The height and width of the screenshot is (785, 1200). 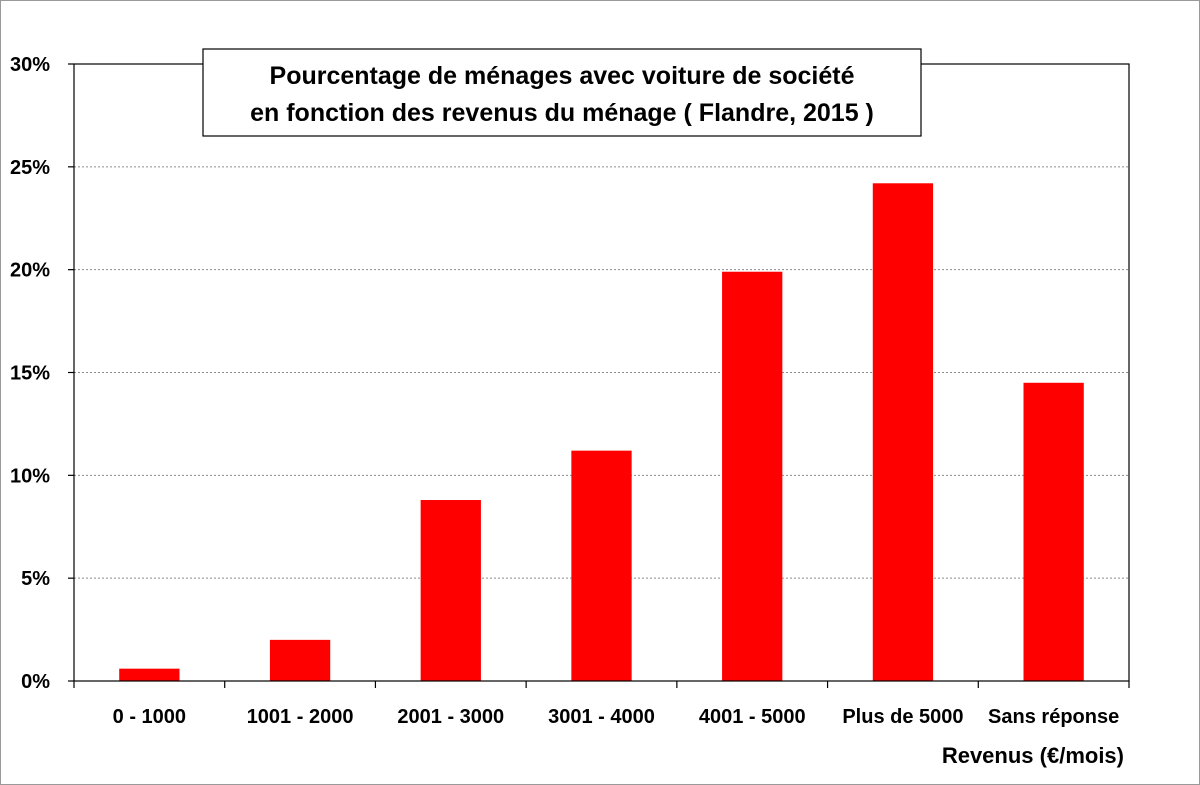 What do you see at coordinates (450, 717) in the screenshot?
I see `x-category-label: 2001 - 3000` at bounding box center [450, 717].